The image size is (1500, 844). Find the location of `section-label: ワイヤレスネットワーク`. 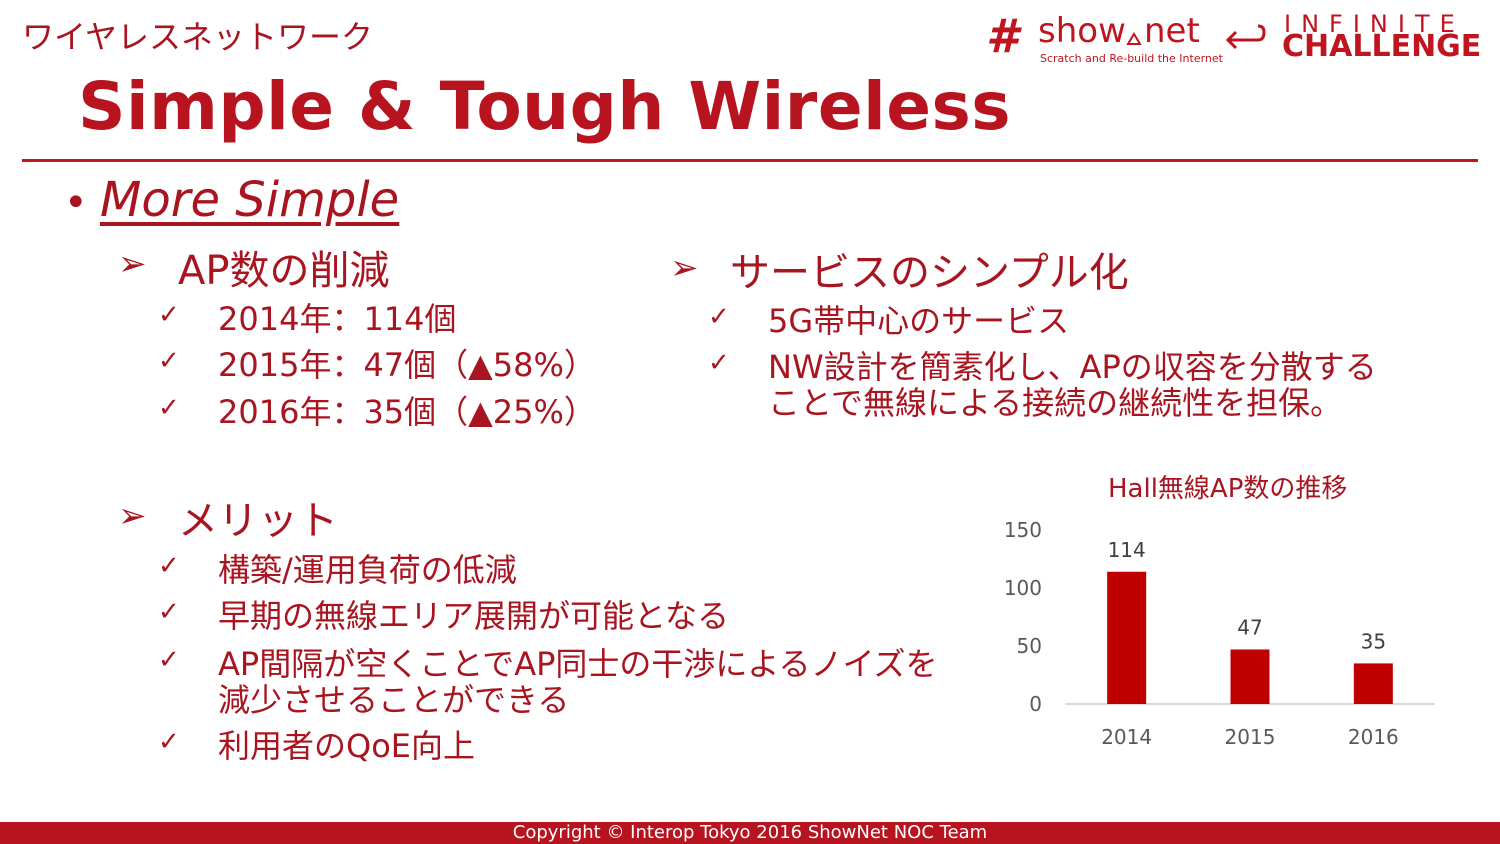

section-label: ワイヤレスネットワーク is located at coordinates (198, 37).